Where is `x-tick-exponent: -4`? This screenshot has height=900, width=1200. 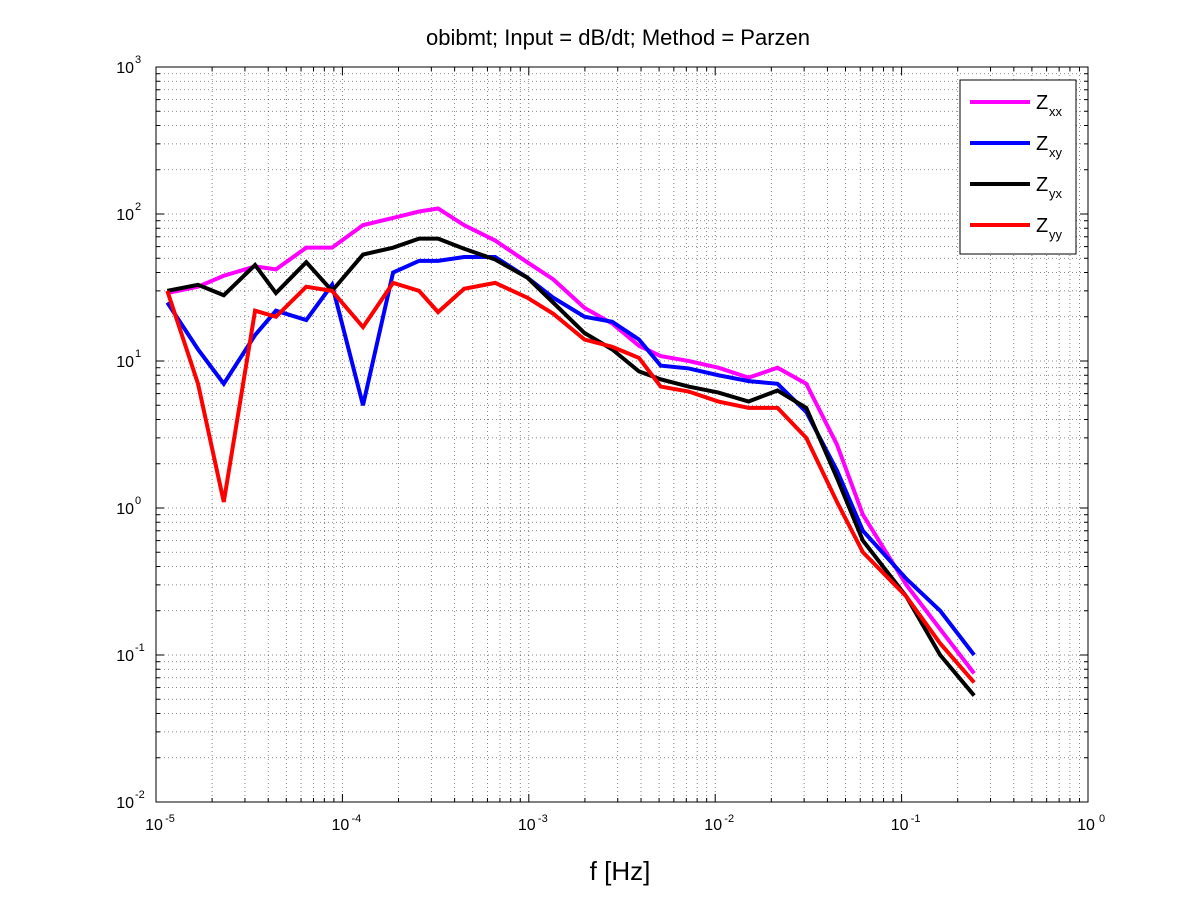
x-tick-exponent: -4 is located at coordinates (357, 819).